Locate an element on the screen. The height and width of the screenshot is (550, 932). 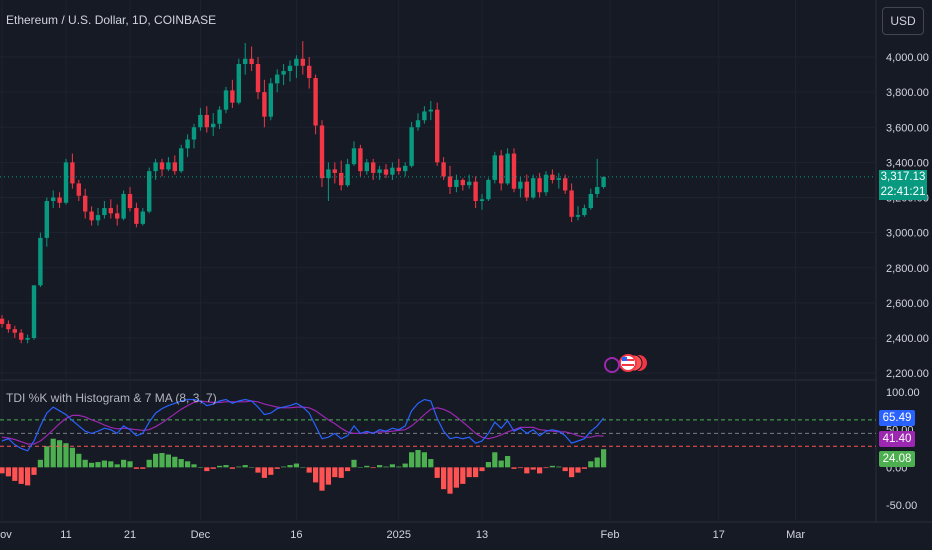
hist-value-tag: 24.08 is located at coordinates (897, 459).